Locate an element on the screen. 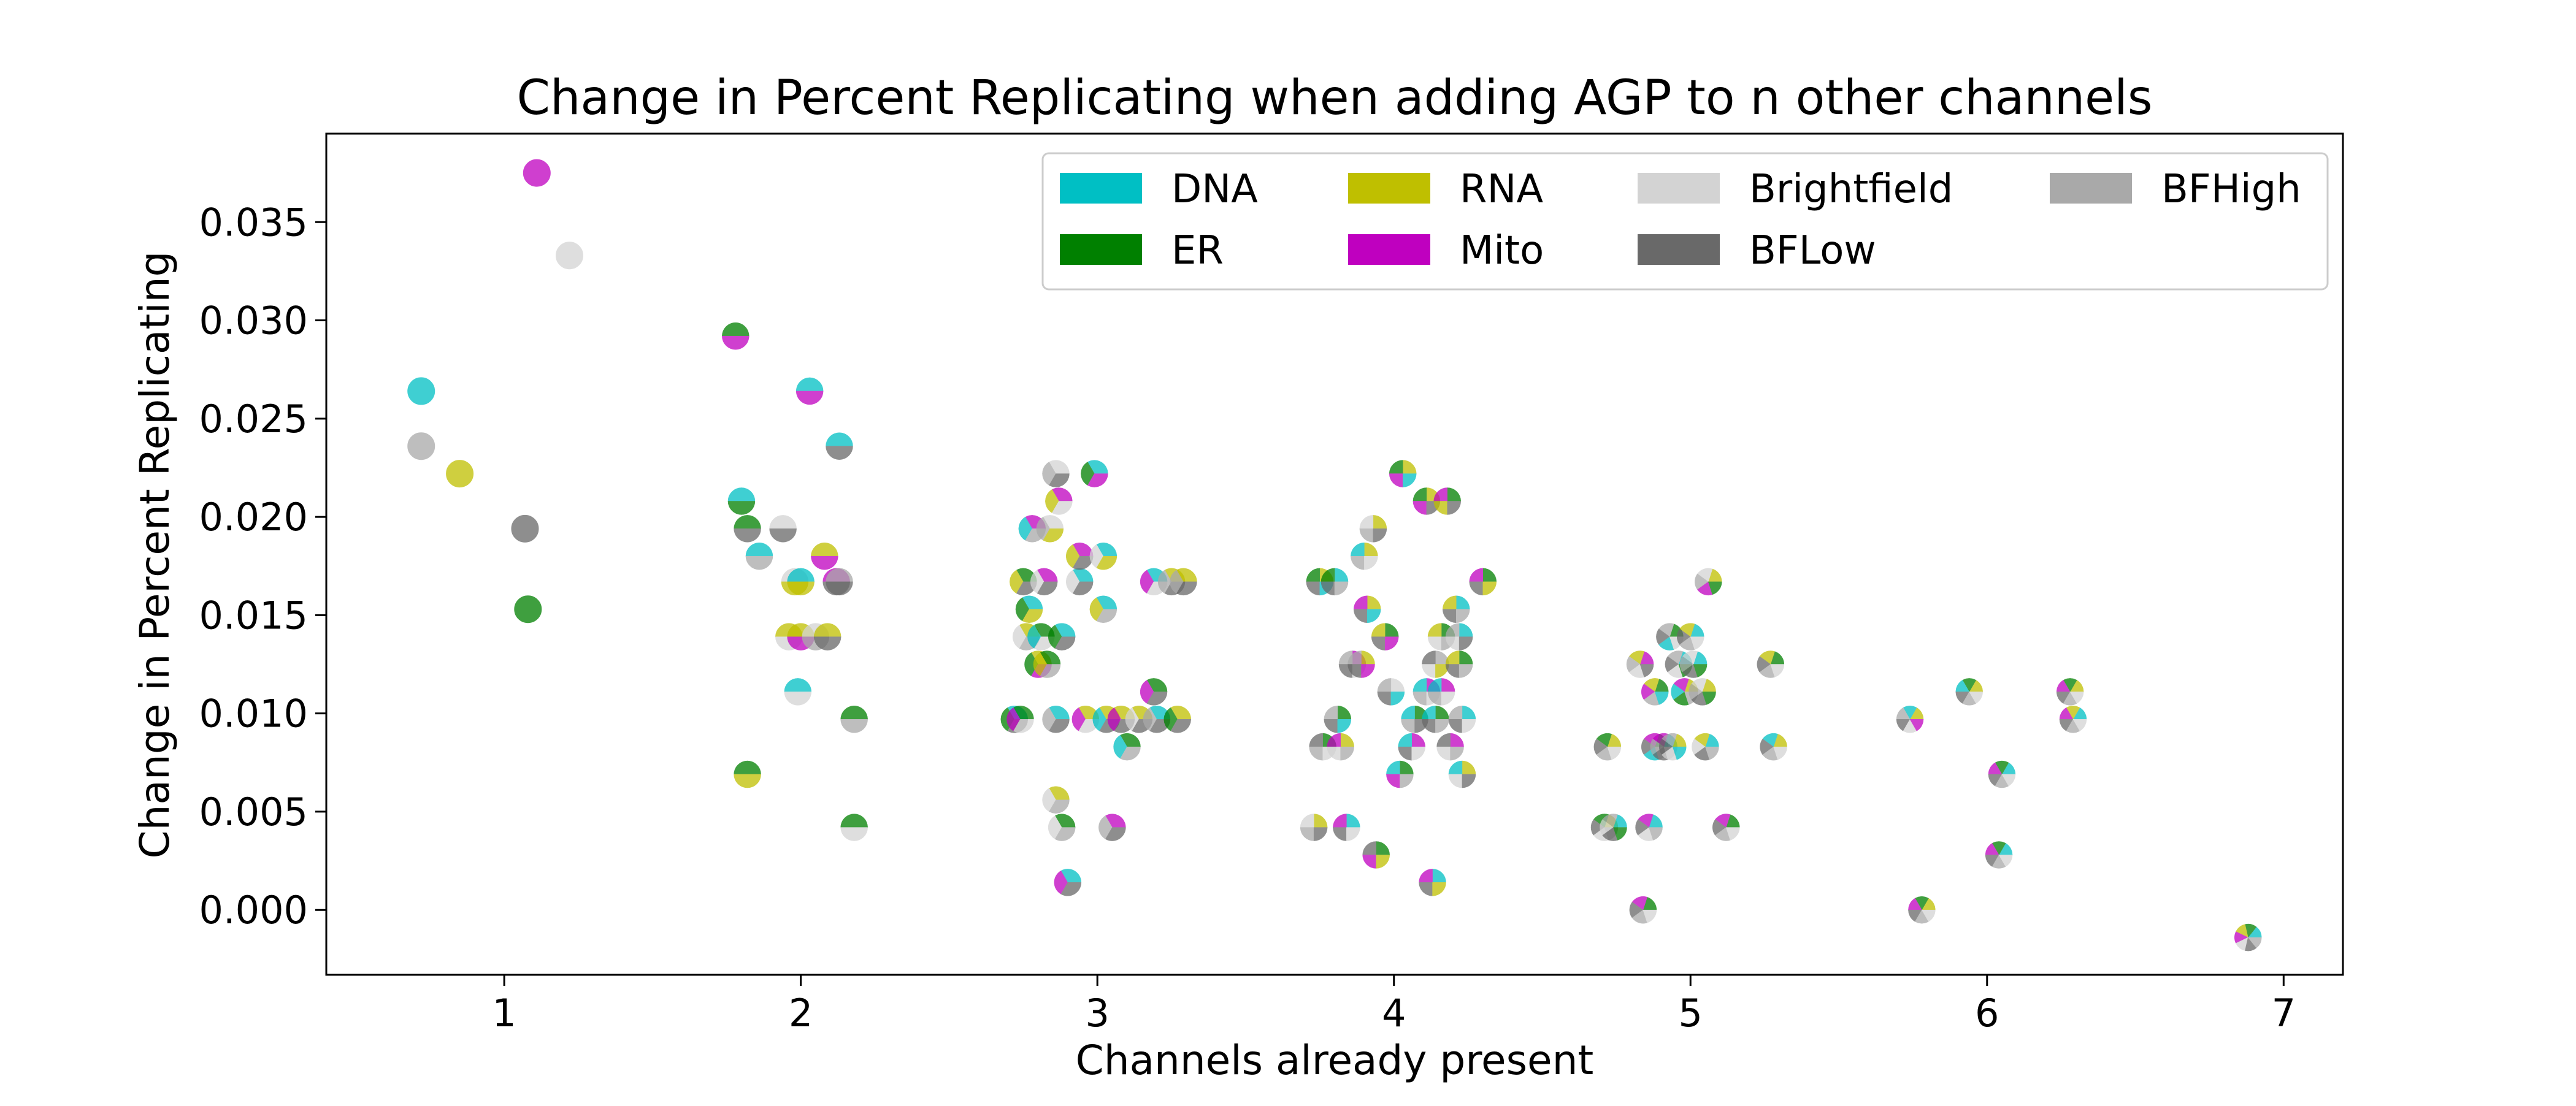 The height and width of the screenshot is (1106, 2576). x-tick-label: 3 is located at coordinates (1097, 1013).